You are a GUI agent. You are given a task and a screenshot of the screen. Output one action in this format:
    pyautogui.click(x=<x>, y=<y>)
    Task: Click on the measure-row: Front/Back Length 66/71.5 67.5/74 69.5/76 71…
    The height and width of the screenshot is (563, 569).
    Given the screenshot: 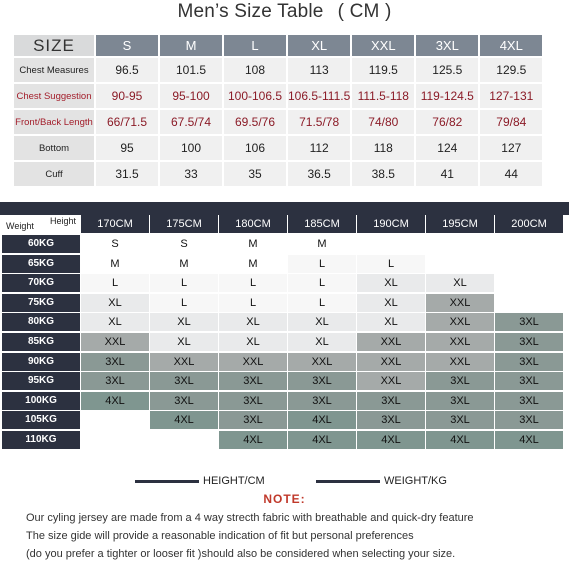 What is the action you would take?
    pyautogui.click(x=278, y=122)
    